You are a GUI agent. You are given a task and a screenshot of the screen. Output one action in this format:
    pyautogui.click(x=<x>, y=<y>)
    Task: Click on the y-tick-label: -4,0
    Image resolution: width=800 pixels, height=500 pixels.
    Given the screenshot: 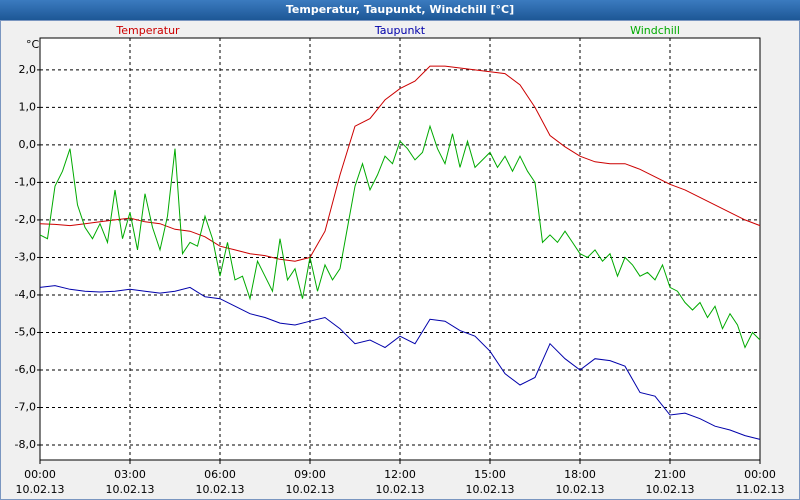 What is the action you would take?
    pyautogui.click(x=25, y=294)
    